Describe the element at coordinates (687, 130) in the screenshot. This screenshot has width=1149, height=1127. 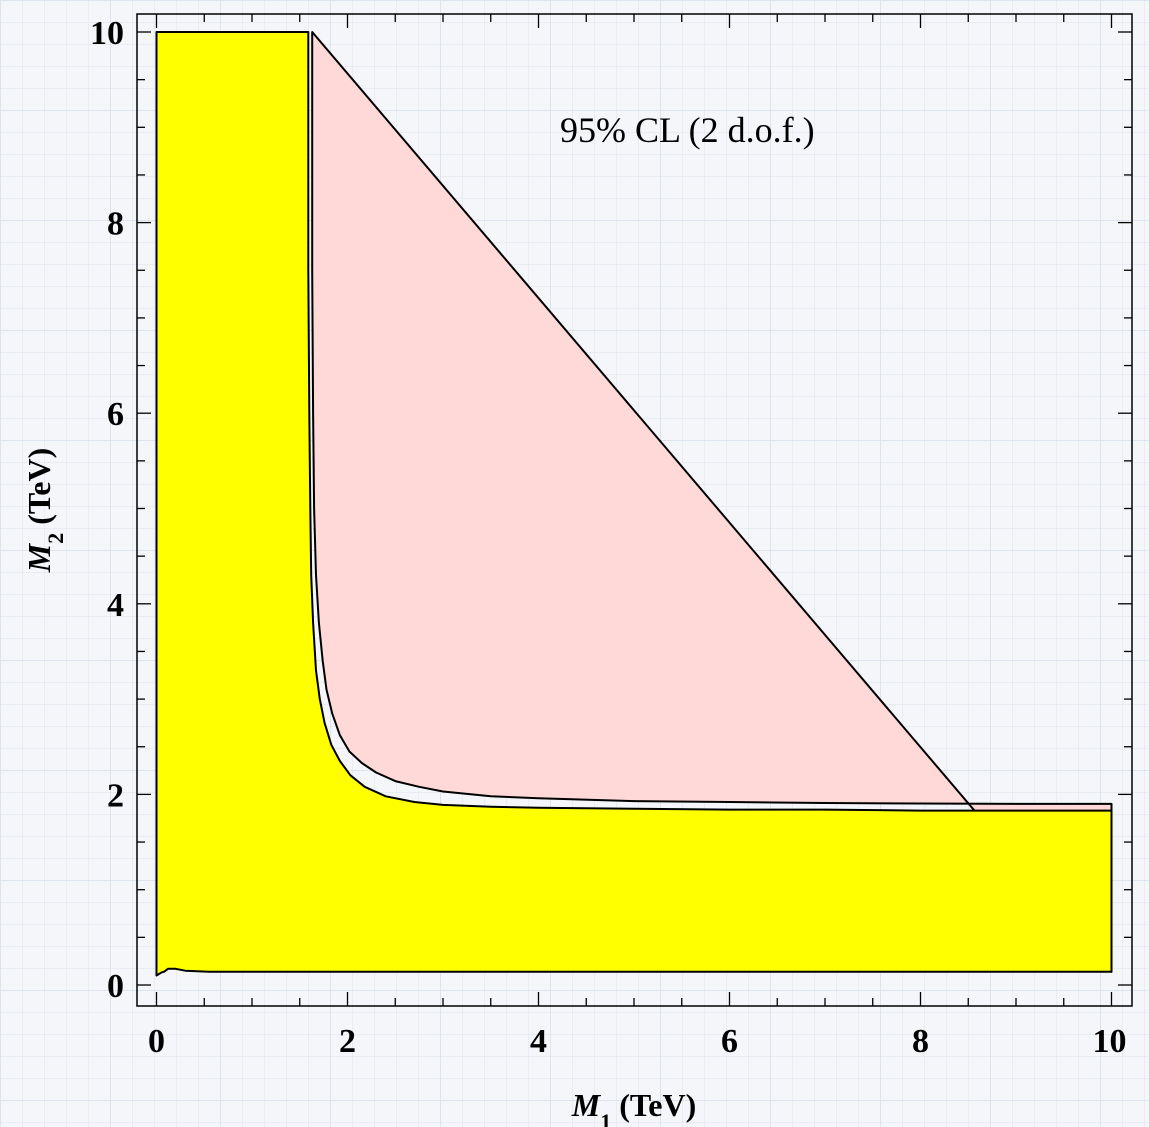
I see `confidence-annotation: 95% CL (2 d.o.f.)` at that location.